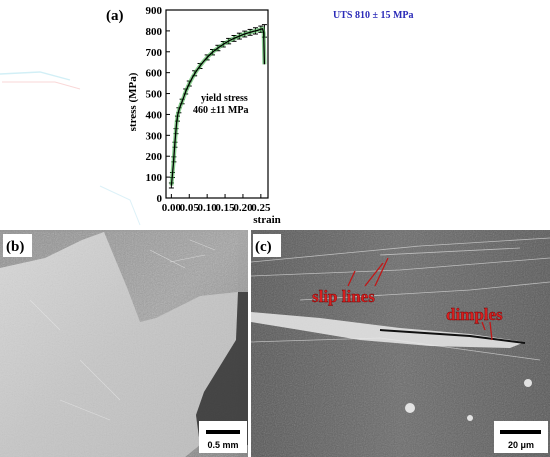  I want to click on scale-bar-b-box, so click(223, 437).